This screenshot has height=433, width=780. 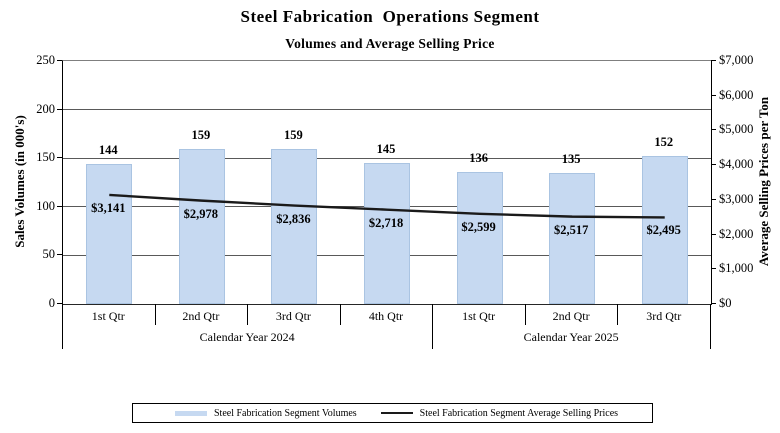 What do you see at coordinates (45, 108) in the screenshot?
I see `left-axis-tick-label: 200` at bounding box center [45, 108].